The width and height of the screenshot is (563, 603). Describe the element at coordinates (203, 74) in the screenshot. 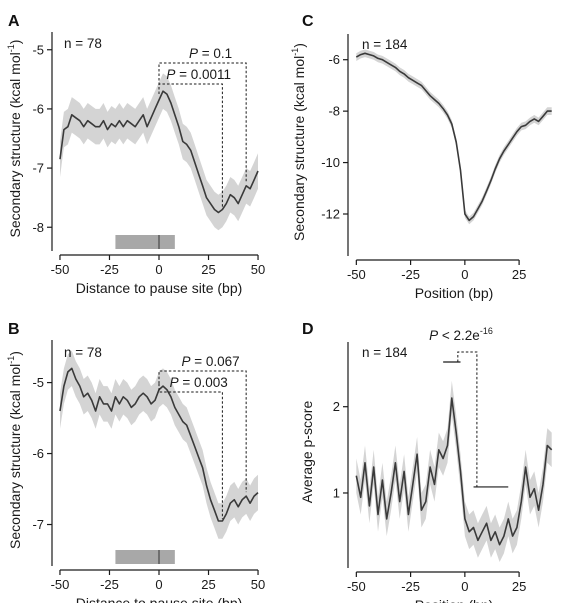

I see `p-value-text: = 0.0011` at that location.